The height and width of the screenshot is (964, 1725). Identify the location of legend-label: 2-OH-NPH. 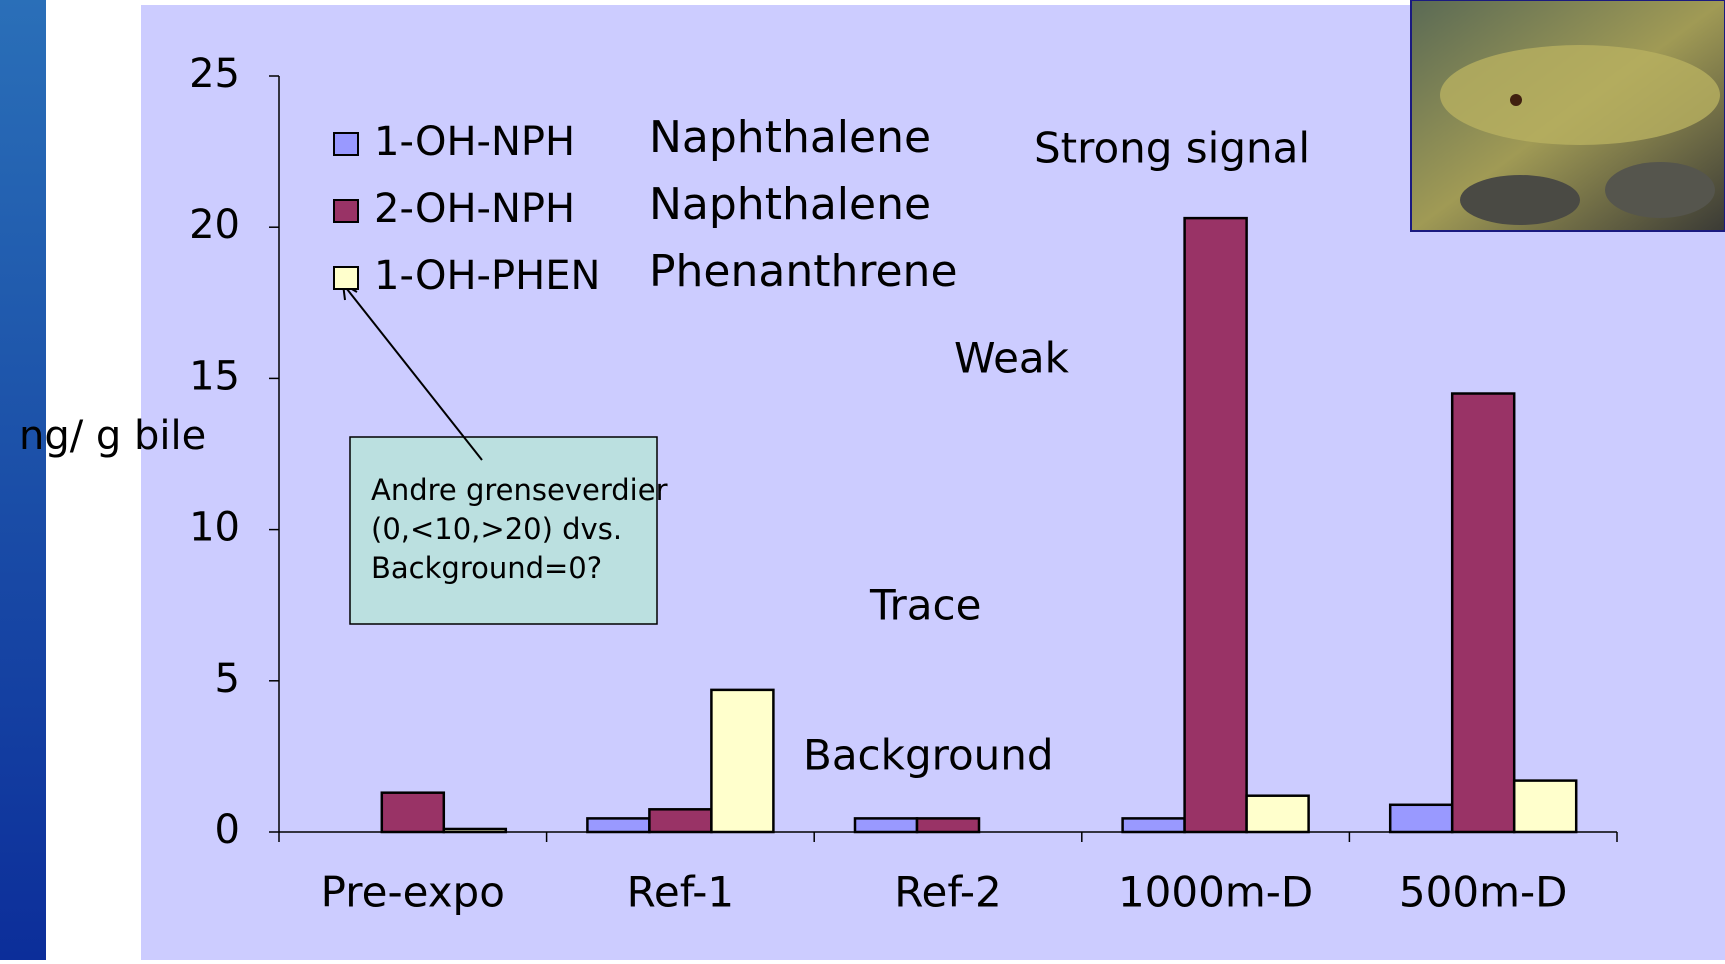
(474, 209).